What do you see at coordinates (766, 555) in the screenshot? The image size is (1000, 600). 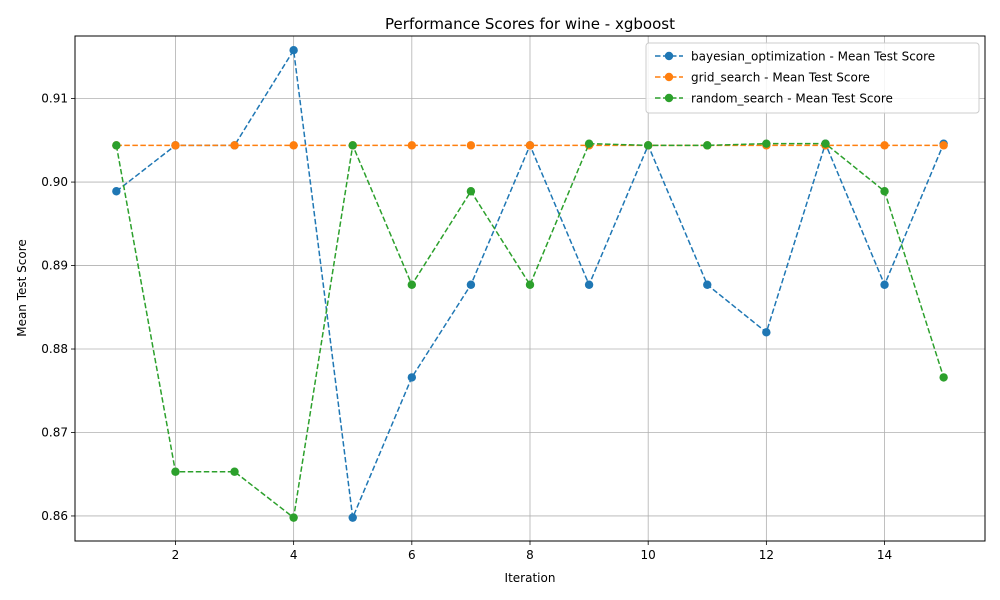 I see `x-tick-label: 12` at bounding box center [766, 555].